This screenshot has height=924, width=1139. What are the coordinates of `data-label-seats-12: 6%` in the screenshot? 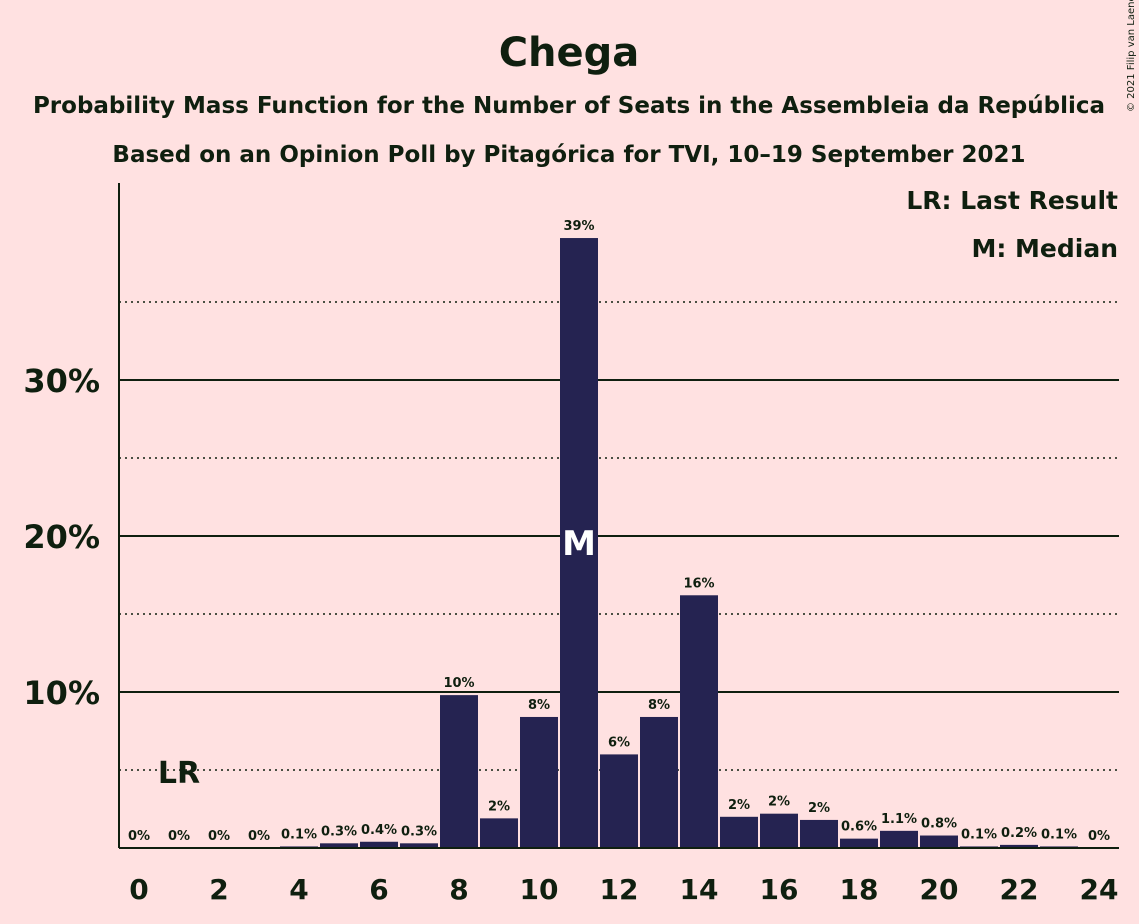 It's located at (619, 742).